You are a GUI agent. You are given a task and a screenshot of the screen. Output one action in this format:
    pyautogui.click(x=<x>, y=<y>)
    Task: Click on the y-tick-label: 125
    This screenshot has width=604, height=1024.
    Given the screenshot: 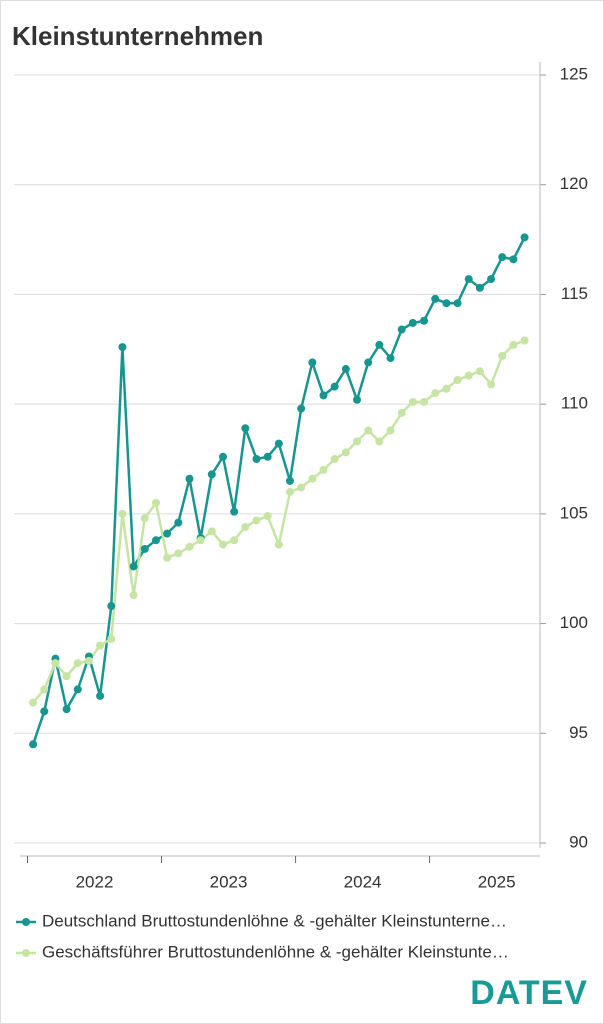 What is the action you would take?
    pyautogui.click(x=574, y=73)
    